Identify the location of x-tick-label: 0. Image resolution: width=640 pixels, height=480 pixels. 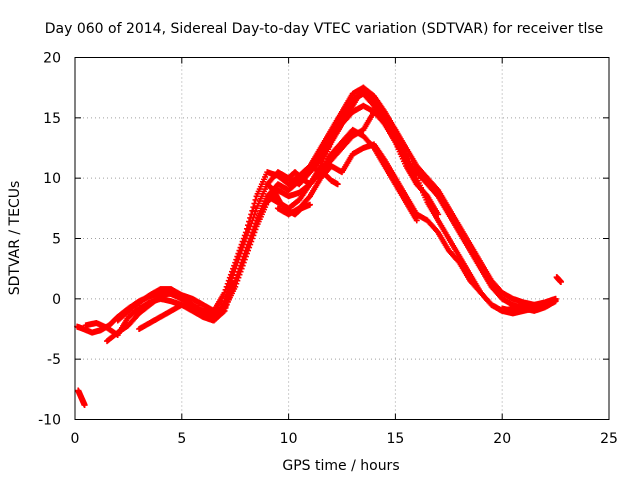
(75, 439).